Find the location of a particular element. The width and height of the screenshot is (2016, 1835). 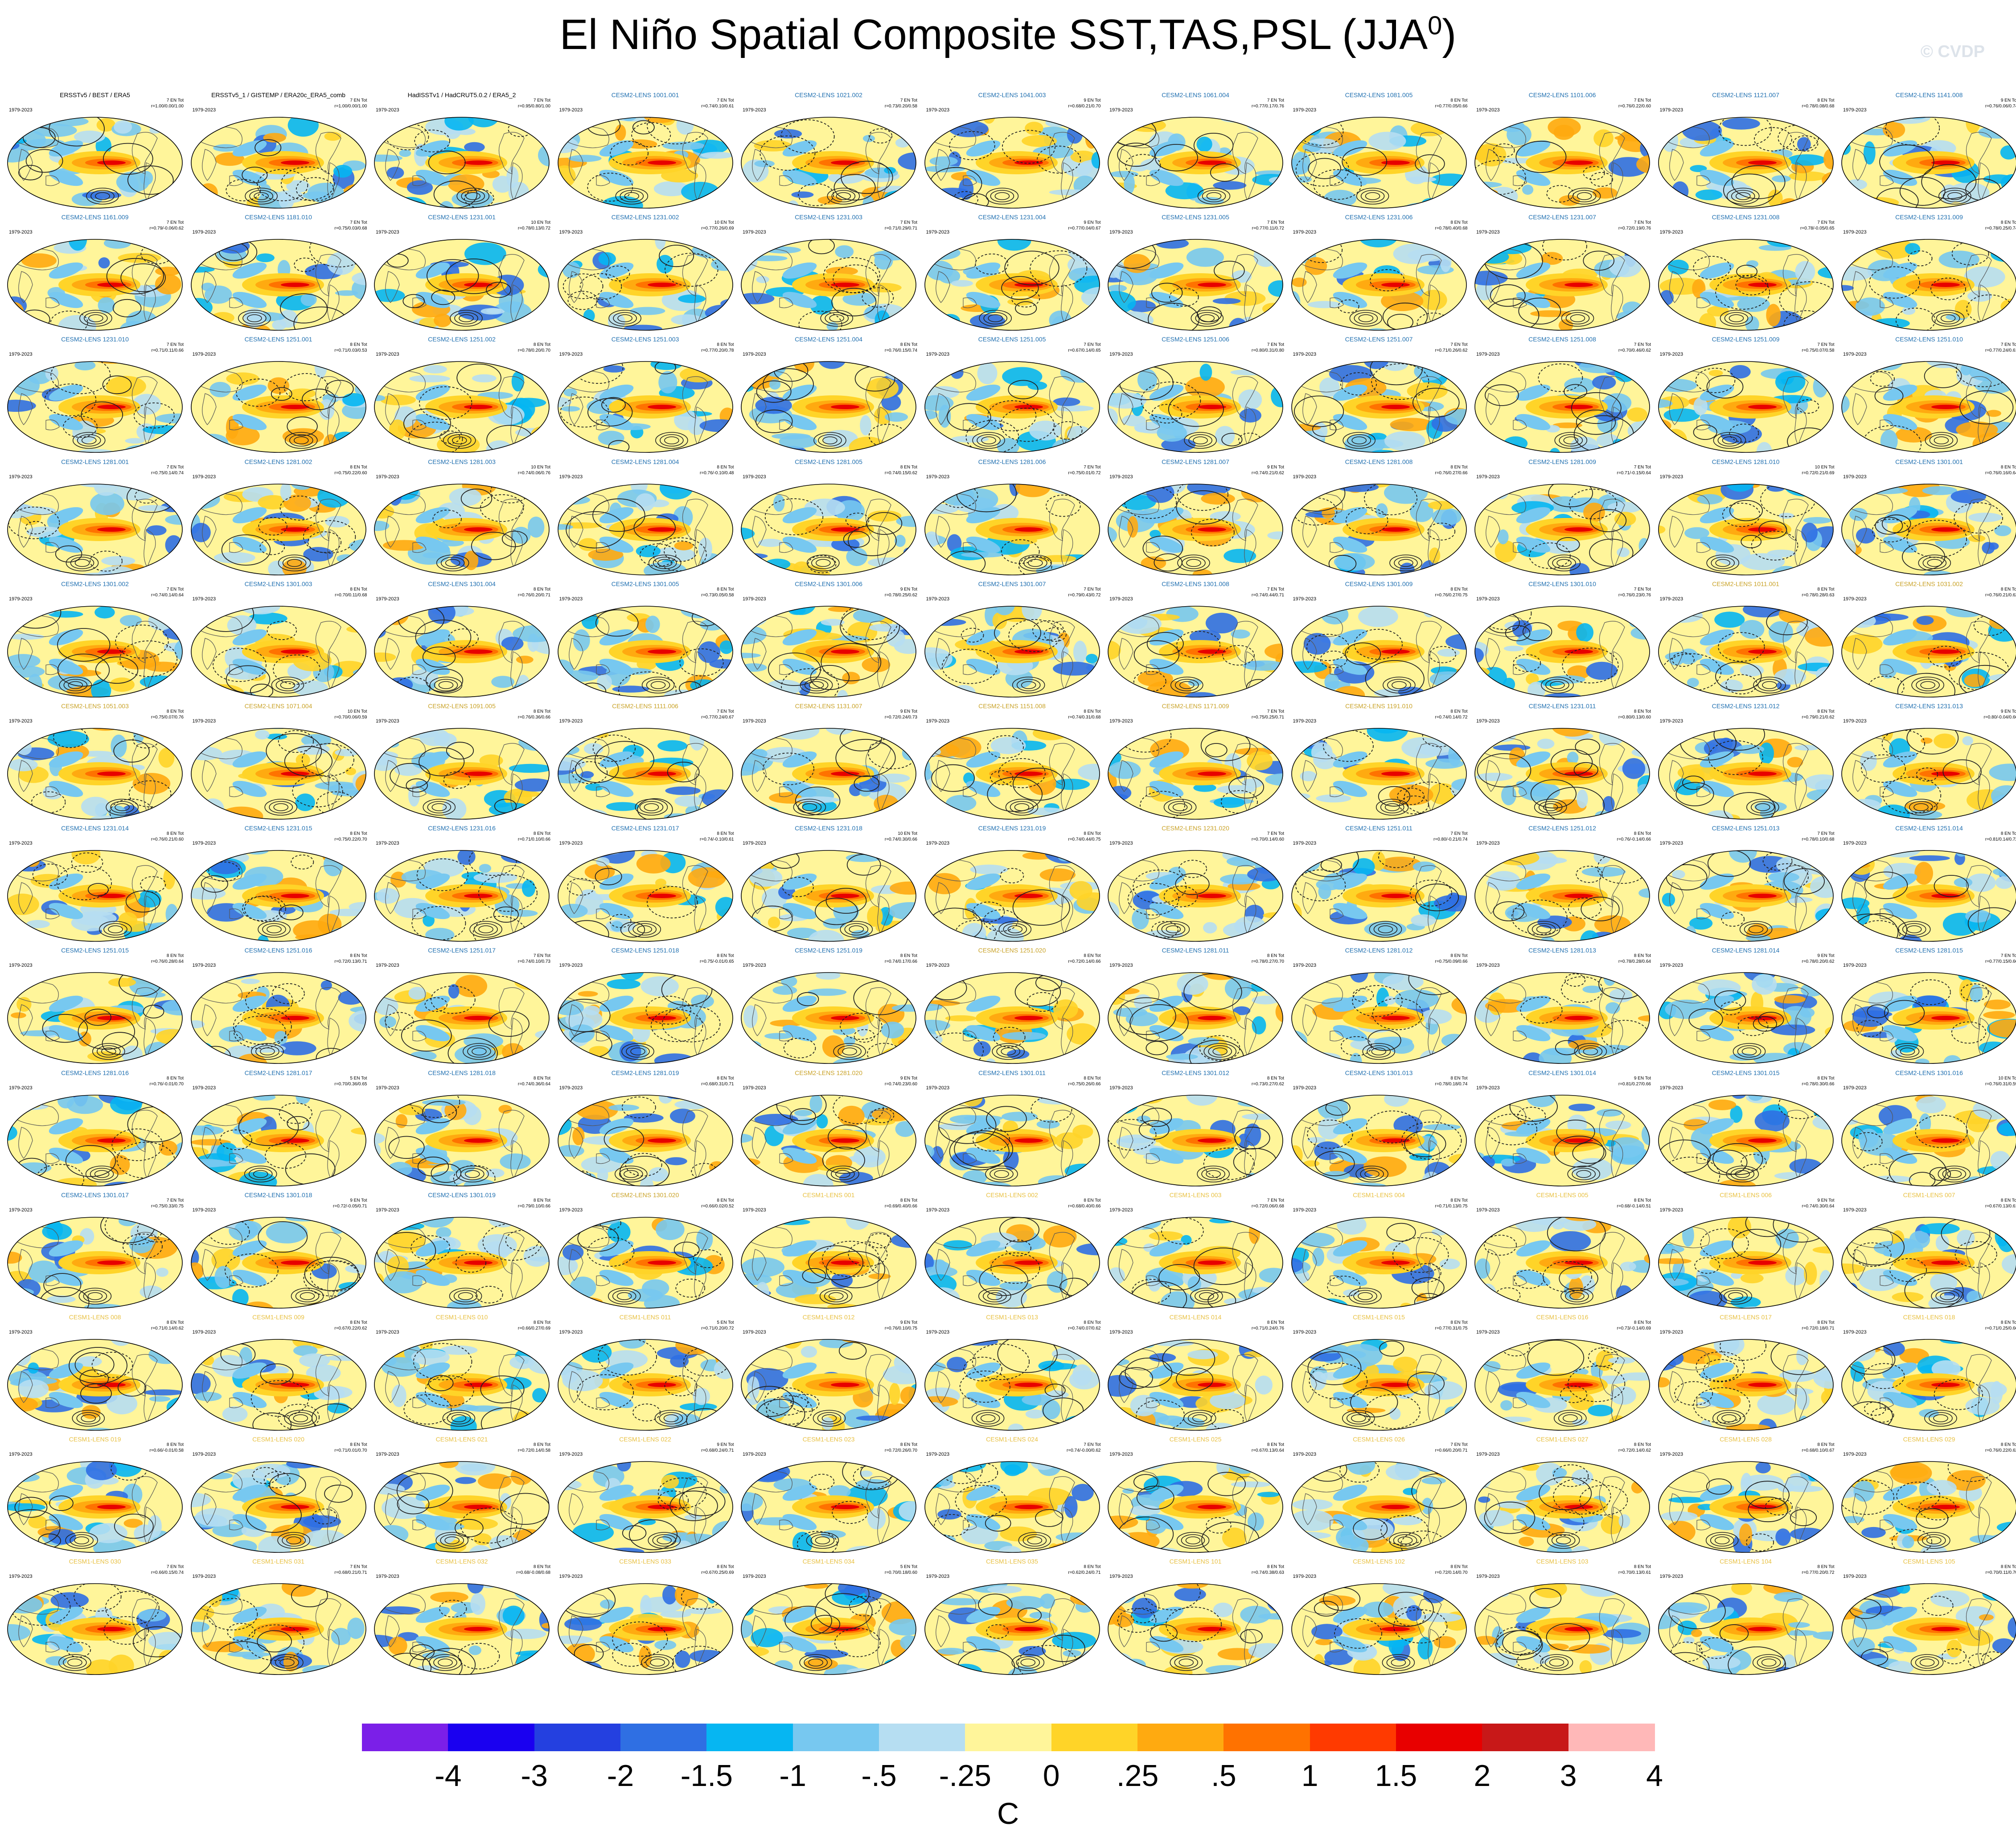

panel-stats: 8 EN Tot r=0.75/-0.01/0.65 is located at coordinates (717, 959).